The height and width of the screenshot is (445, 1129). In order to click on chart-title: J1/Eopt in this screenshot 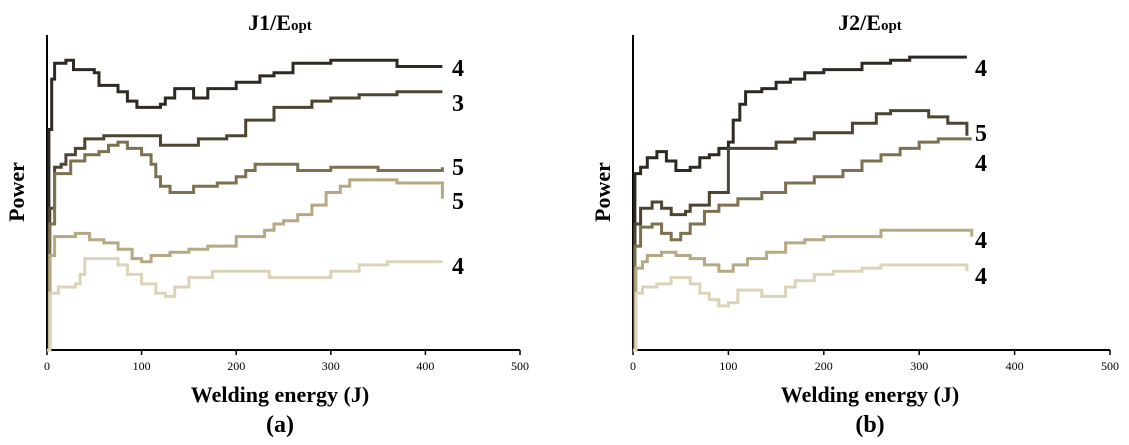, I will do `click(280, 22)`.